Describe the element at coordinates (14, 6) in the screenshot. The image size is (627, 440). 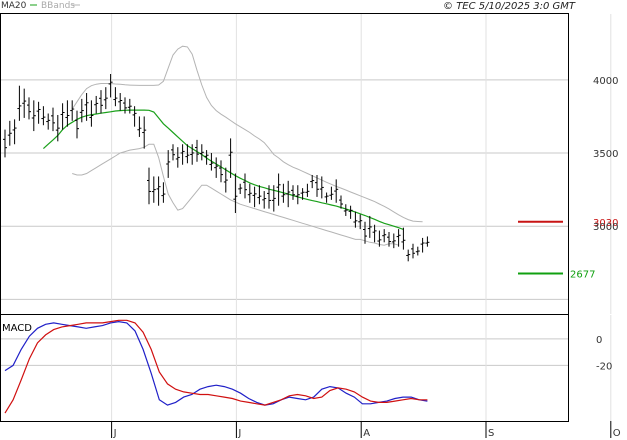
I see `ma20-legend-label: MA20` at that location.